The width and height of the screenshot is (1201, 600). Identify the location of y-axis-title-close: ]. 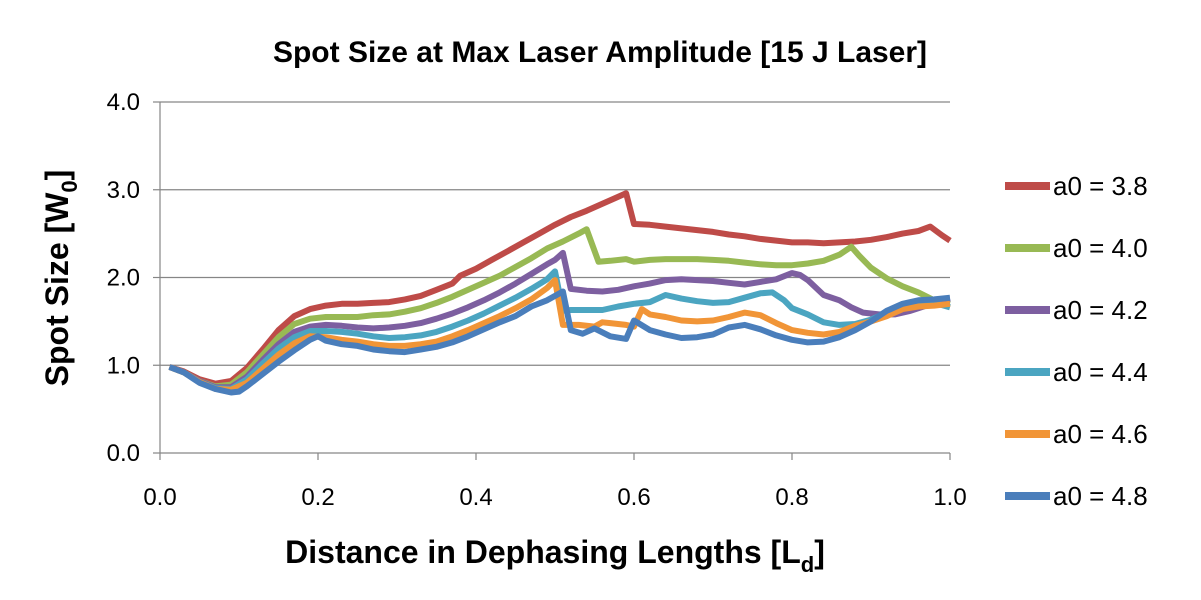
(57, 175).